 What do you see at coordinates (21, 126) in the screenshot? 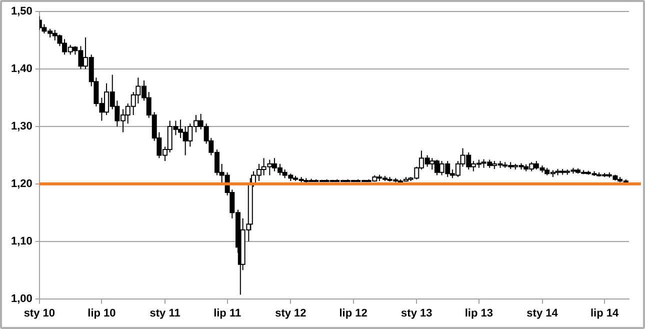
I see `y-tick-label: 1,30` at bounding box center [21, 126].